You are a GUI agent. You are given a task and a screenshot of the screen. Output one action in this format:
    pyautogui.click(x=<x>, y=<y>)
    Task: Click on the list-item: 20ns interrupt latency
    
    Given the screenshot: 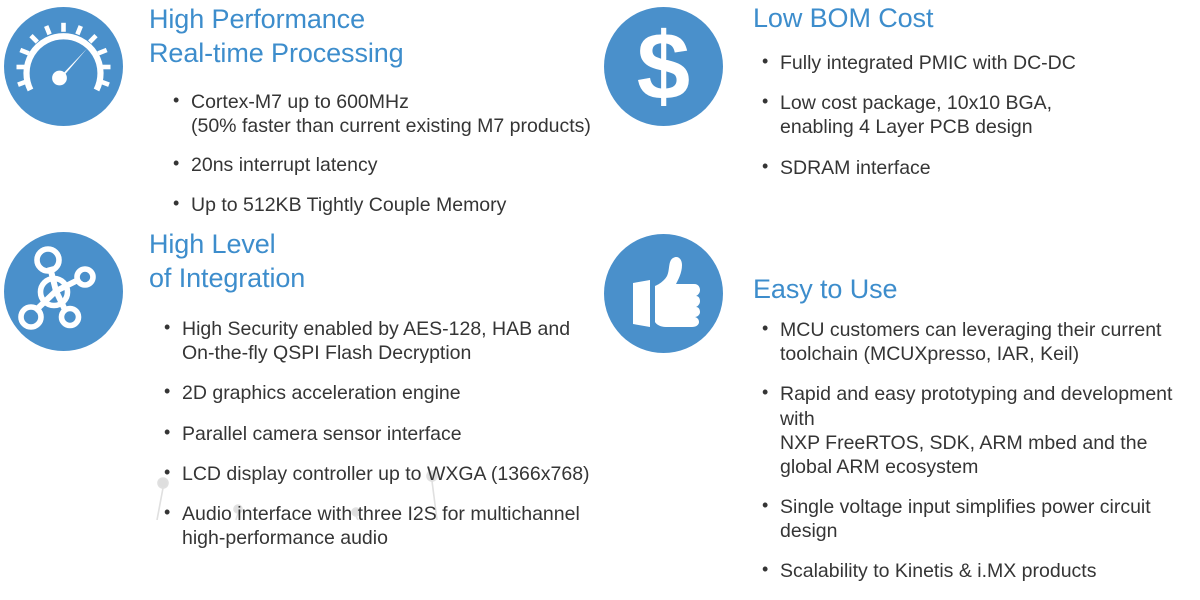 What is the action you would take?
    pyautogui.click(x=382, y=164)
    